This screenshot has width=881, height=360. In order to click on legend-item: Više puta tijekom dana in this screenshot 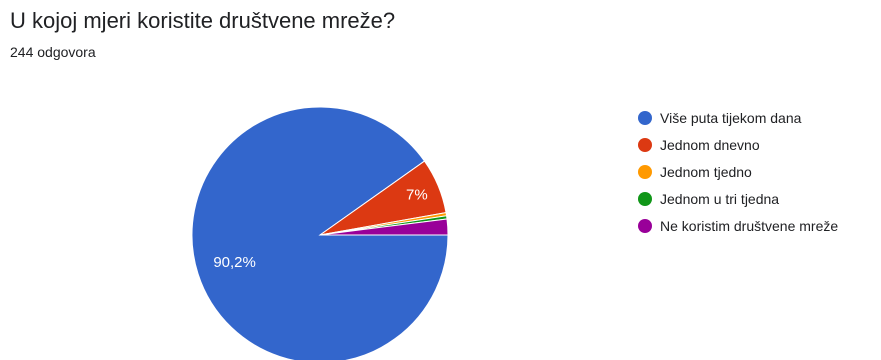, I will do `click(738, 117)`.